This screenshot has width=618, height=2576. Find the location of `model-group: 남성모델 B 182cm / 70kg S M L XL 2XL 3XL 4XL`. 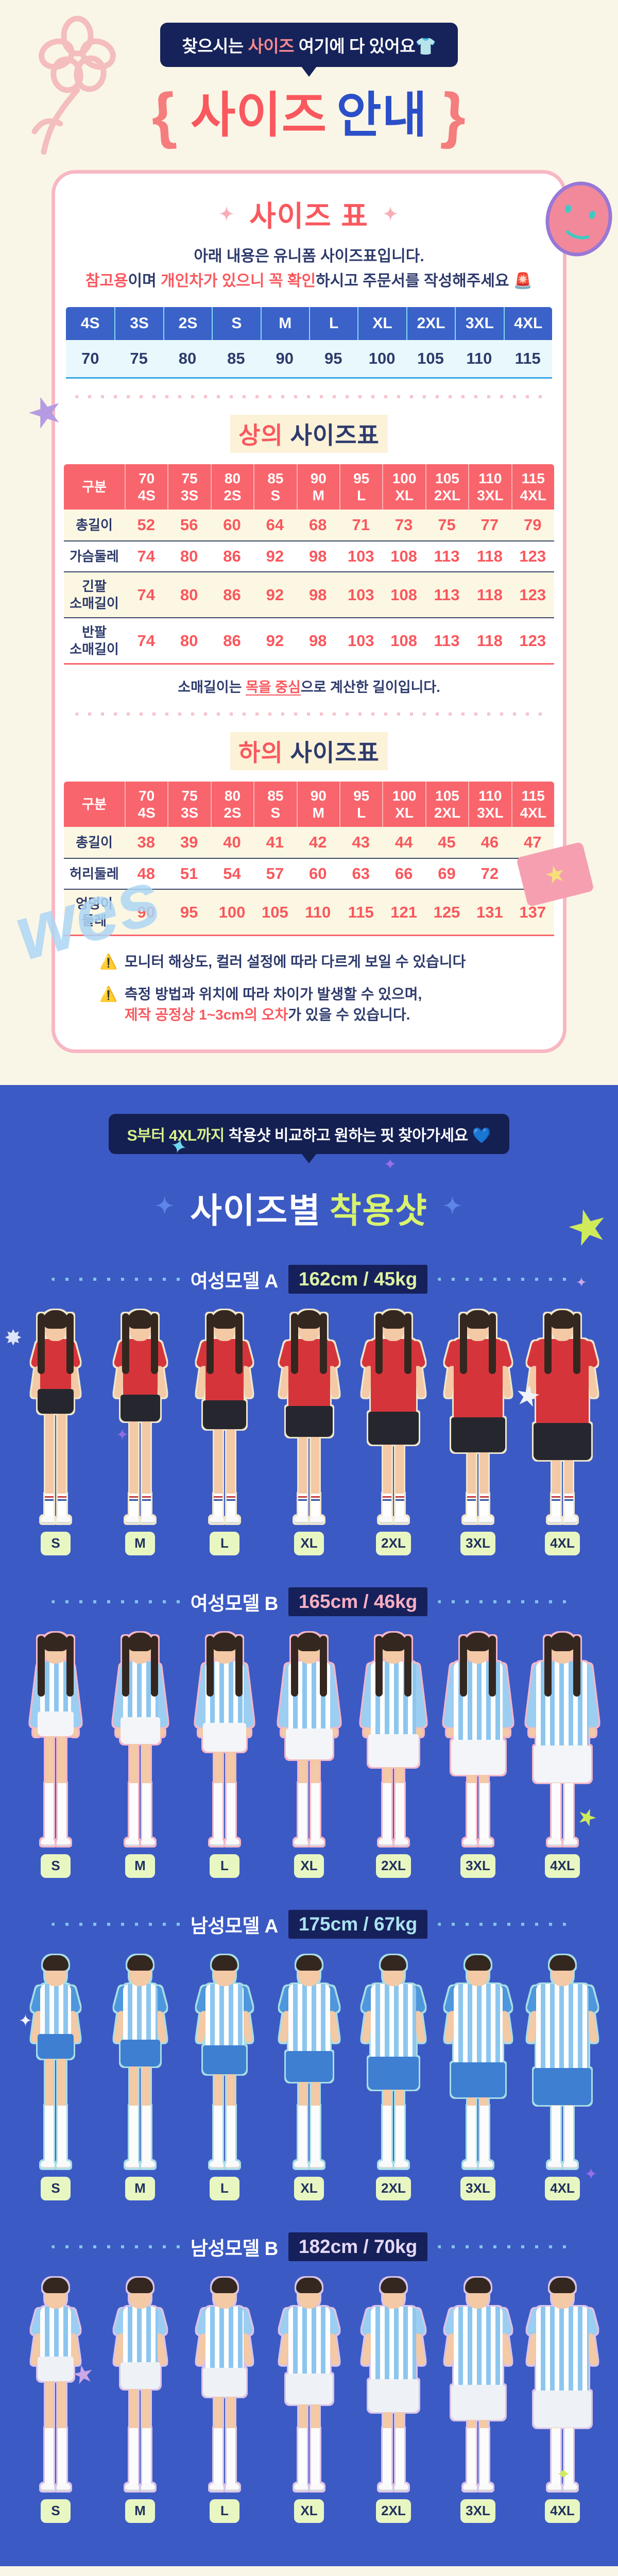

model-group: 남성모델 B 182cm / 70kg S M L XL 2XL 3XL 4XL is located at coordinates (309, 2377).